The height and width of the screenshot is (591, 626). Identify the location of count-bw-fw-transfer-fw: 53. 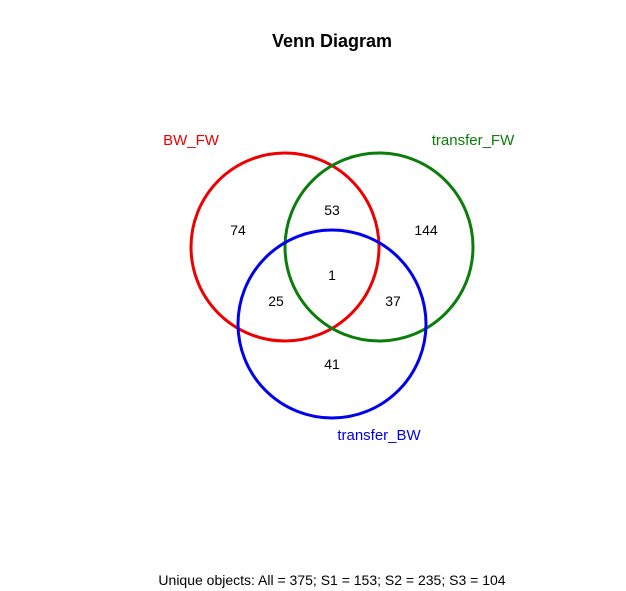
(332, 210).